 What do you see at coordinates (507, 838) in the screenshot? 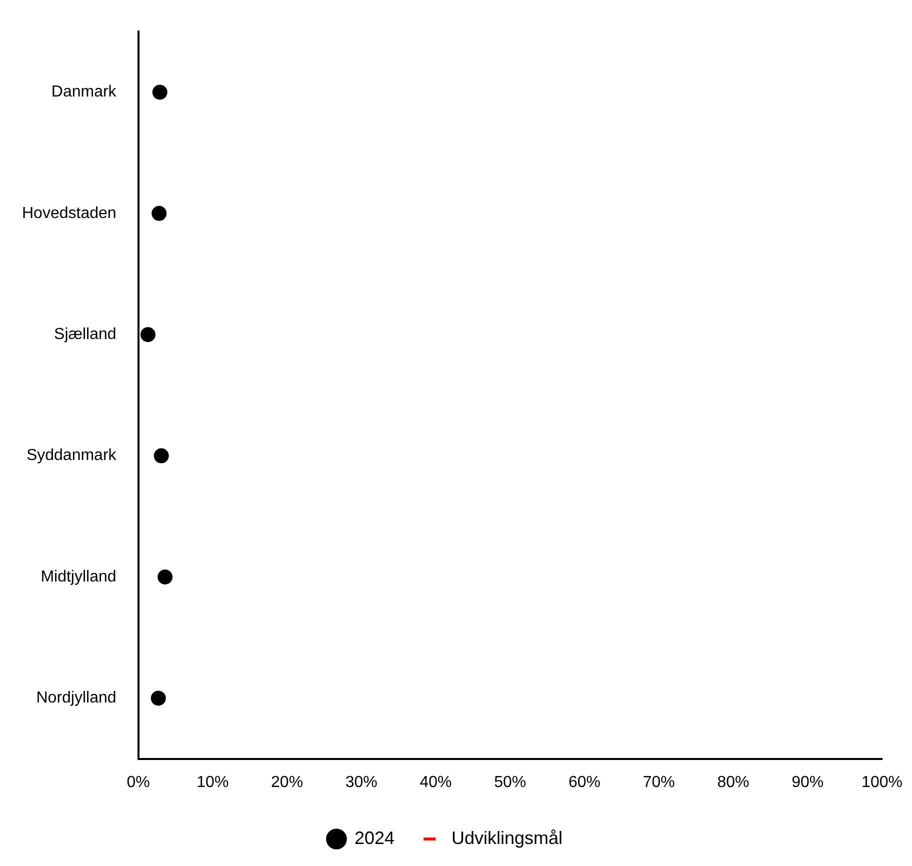
I see `legend-label: Udviklingsmål` at bounding box center [507, 838].